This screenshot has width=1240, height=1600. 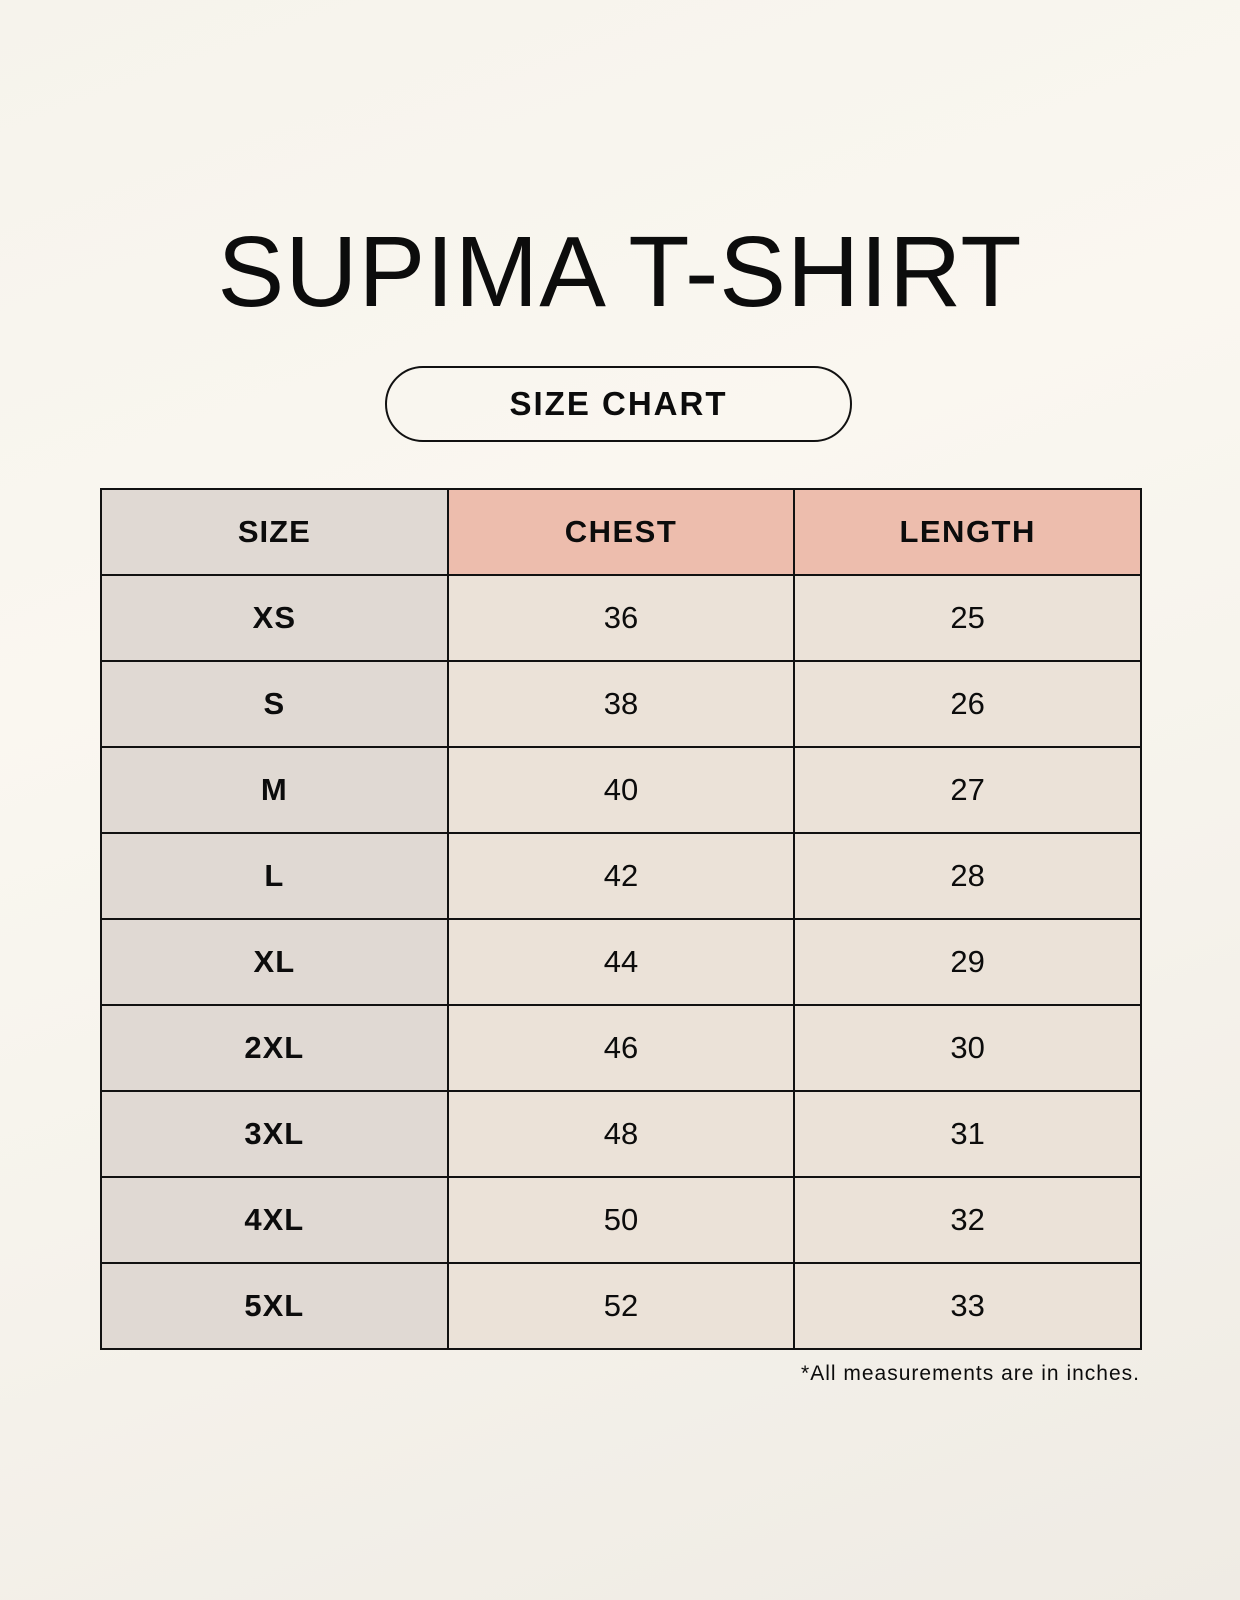 What do you see at coordinates (274, 1048) in the screenshot?
I see `cell-size: 2XL` at bounding box center [274, 1048].